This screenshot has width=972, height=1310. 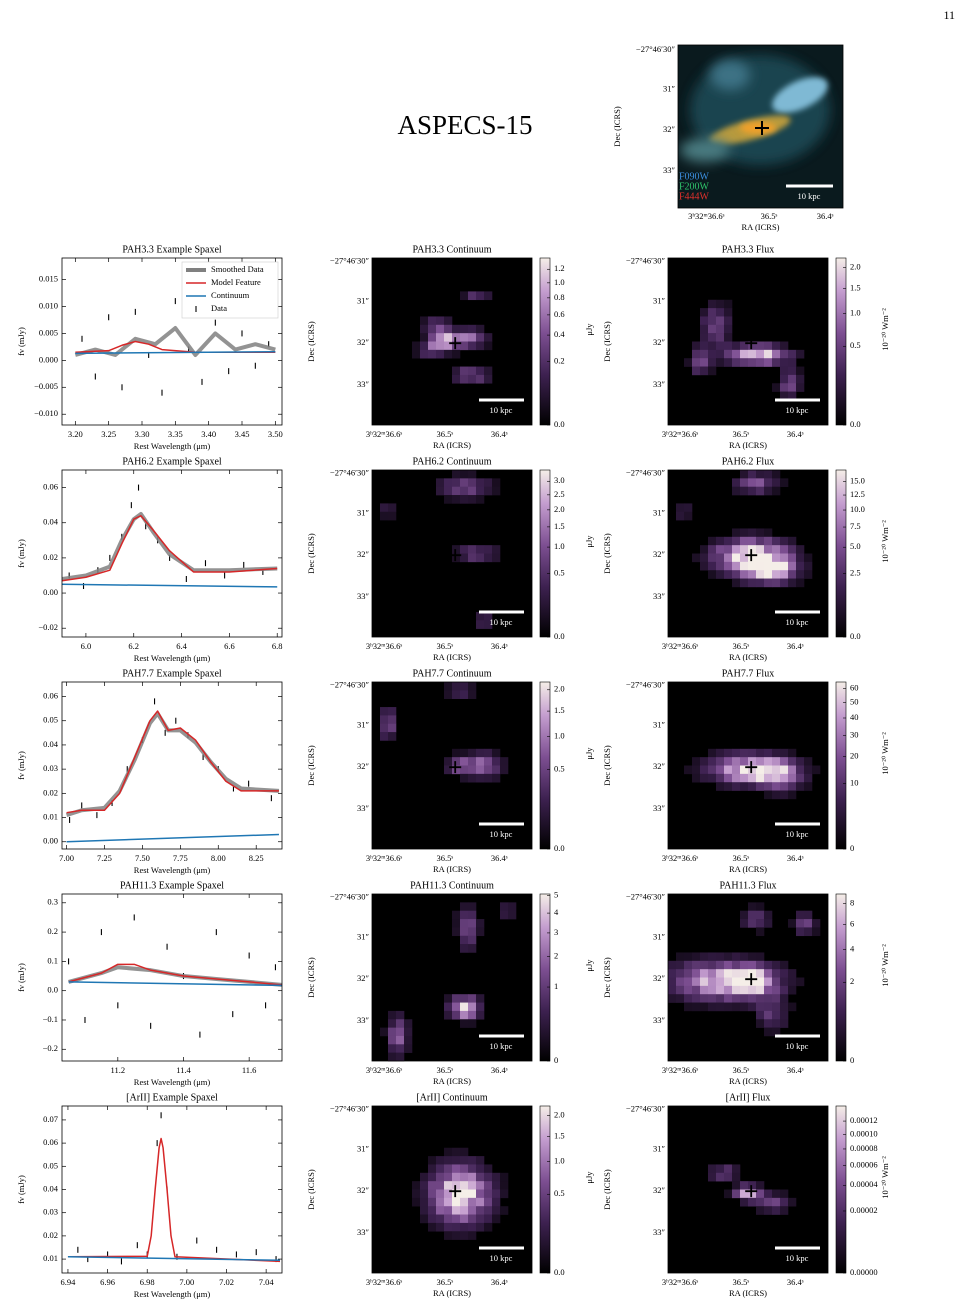 I want to click on map-title: PAH11.3 Continuum, so click(x=452, y=885).